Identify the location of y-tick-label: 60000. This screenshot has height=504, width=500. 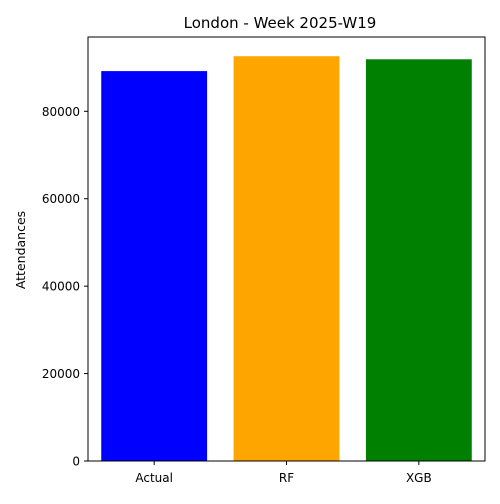
(61, 199).